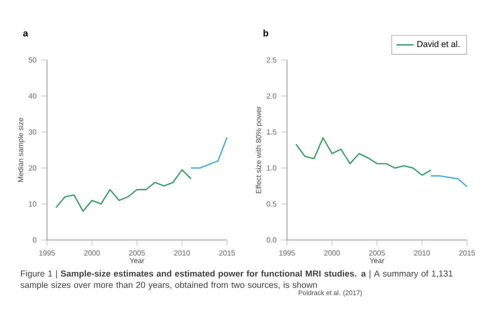 The height and width of the screenshot is (320, 480). Describe the element at coordinates (25, 33) in the screenshot. I see `chart-title: a` at that location.